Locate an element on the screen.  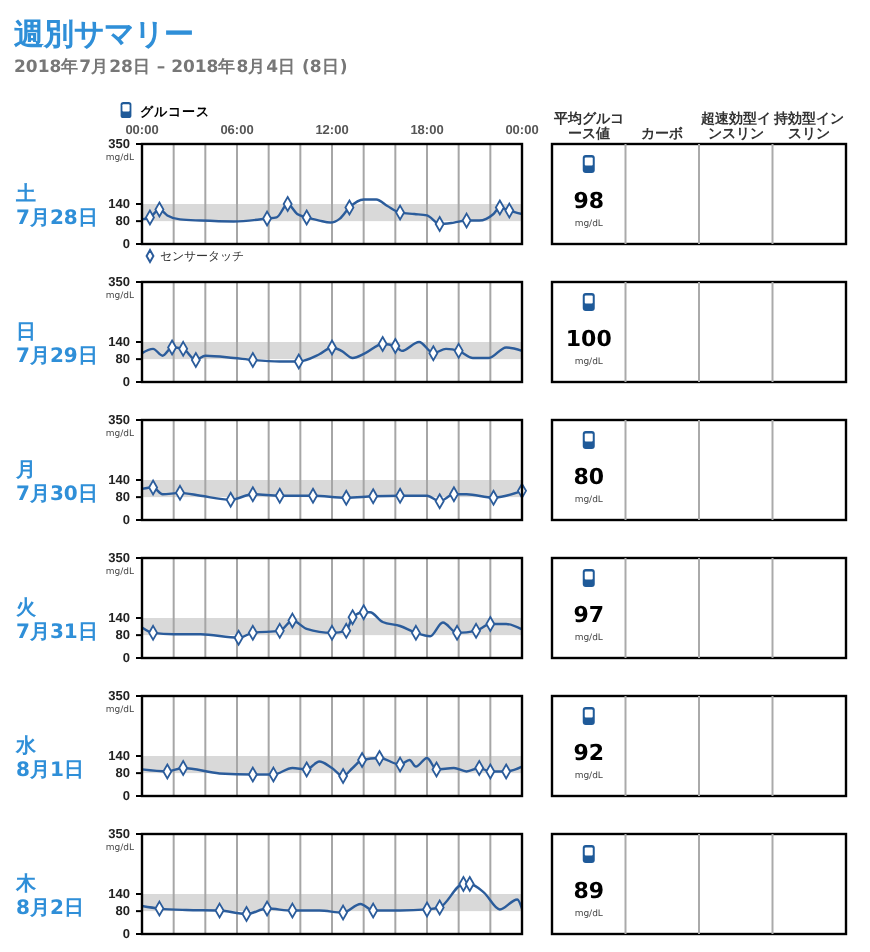
text: 92 is located at coordinates (589, 753).